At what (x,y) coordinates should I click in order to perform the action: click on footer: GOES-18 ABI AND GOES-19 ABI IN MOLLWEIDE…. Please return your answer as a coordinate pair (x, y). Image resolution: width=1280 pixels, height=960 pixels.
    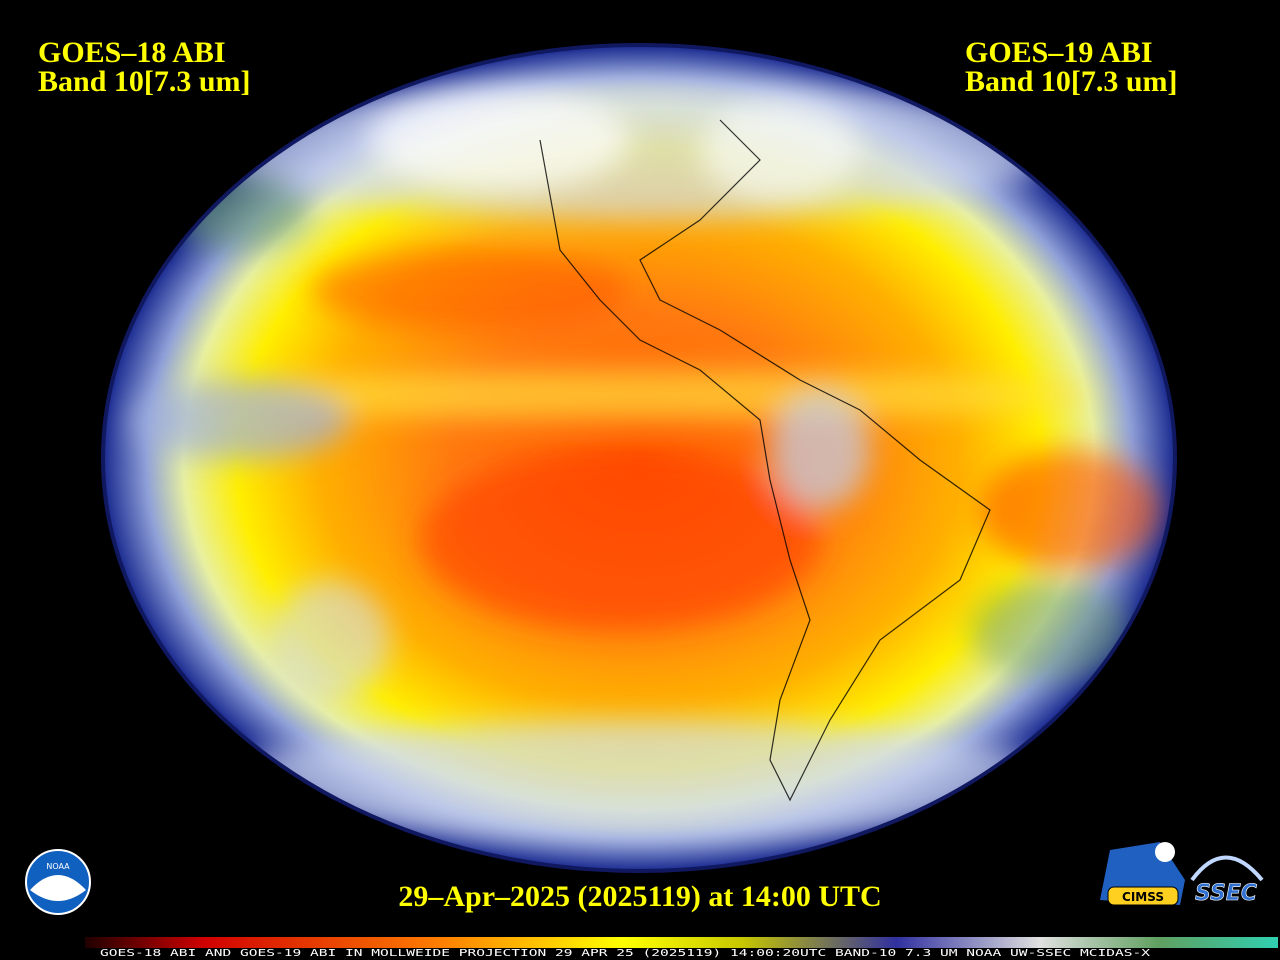
    Looking at the image, I should click on (625, 953).